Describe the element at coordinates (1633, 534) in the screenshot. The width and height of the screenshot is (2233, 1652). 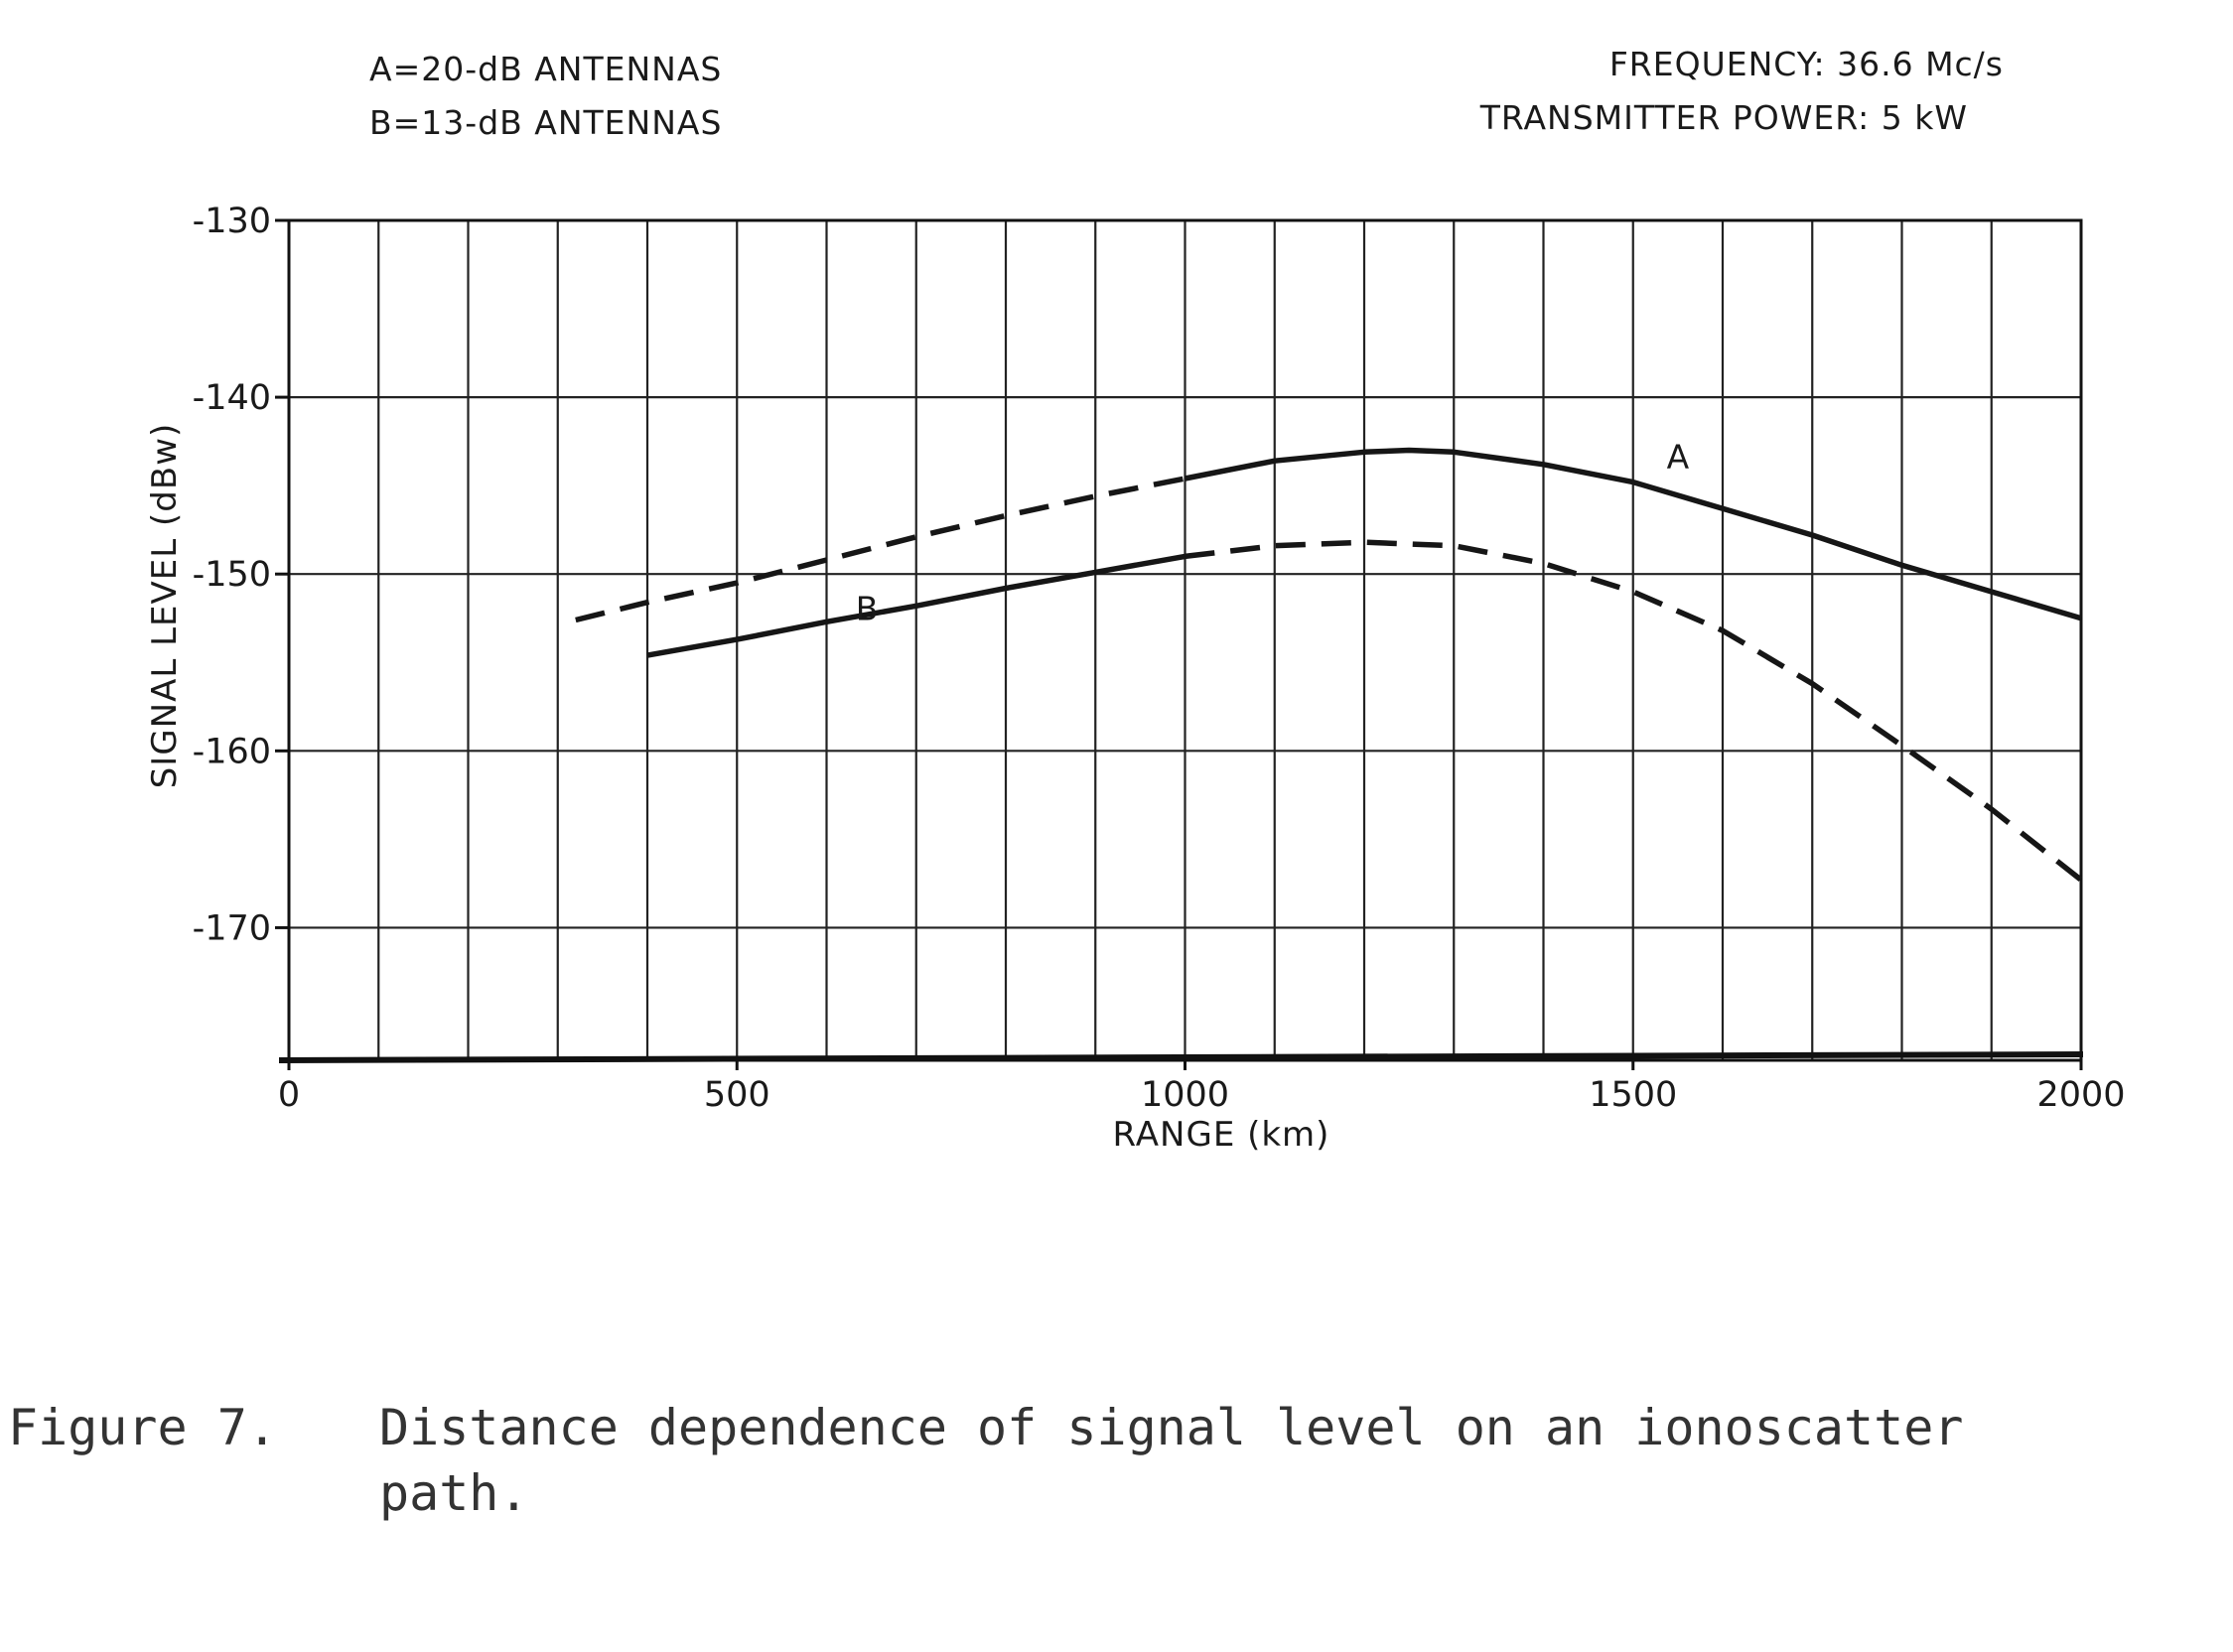
I see `series-a-solid-segment` at that location.